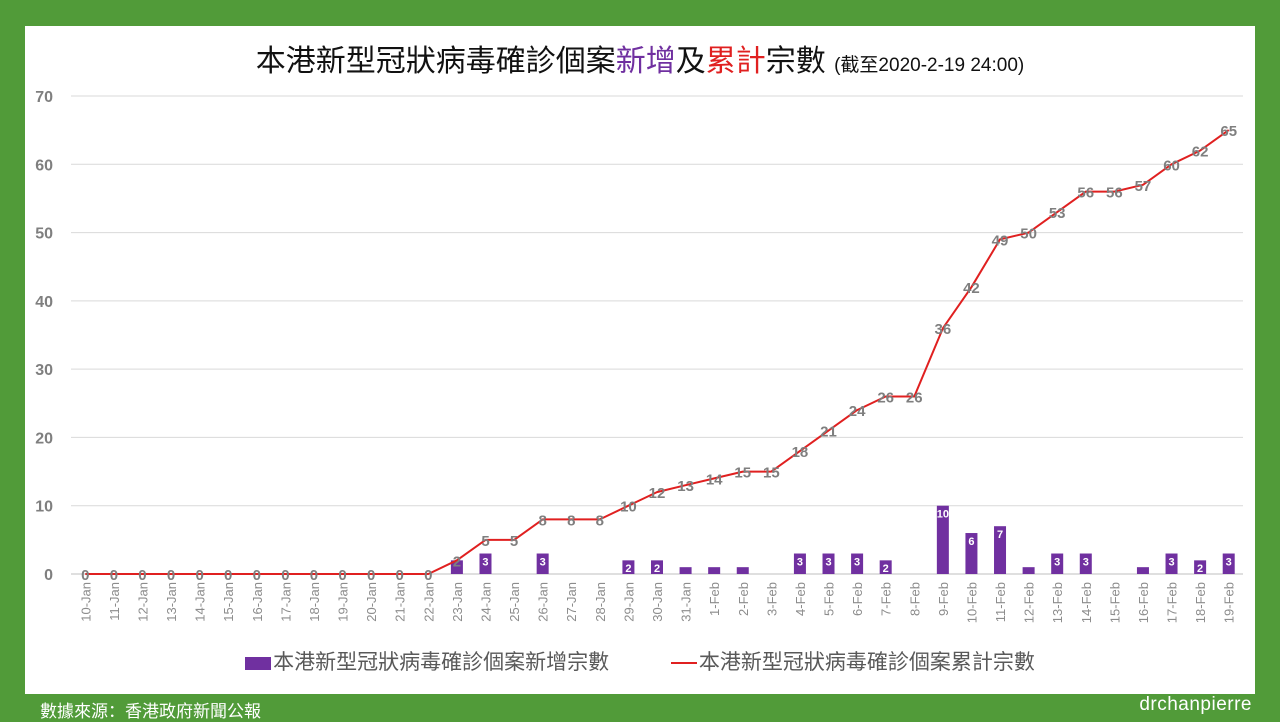 Image resolution: width=1280 pixels, height=722 pixels. Describe the element at coordinates (1000, 240) in the screenshot. I see `line-point-label: 49` at that location.